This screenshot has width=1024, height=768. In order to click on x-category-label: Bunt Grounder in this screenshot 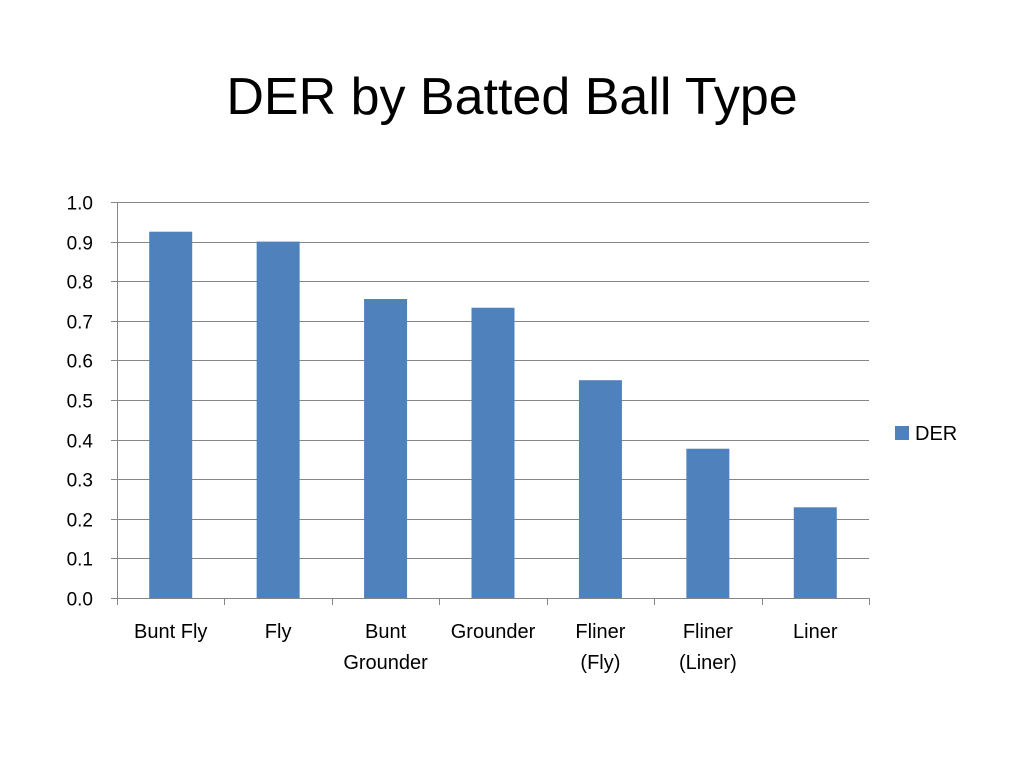, I will do `click(385, 647)`.